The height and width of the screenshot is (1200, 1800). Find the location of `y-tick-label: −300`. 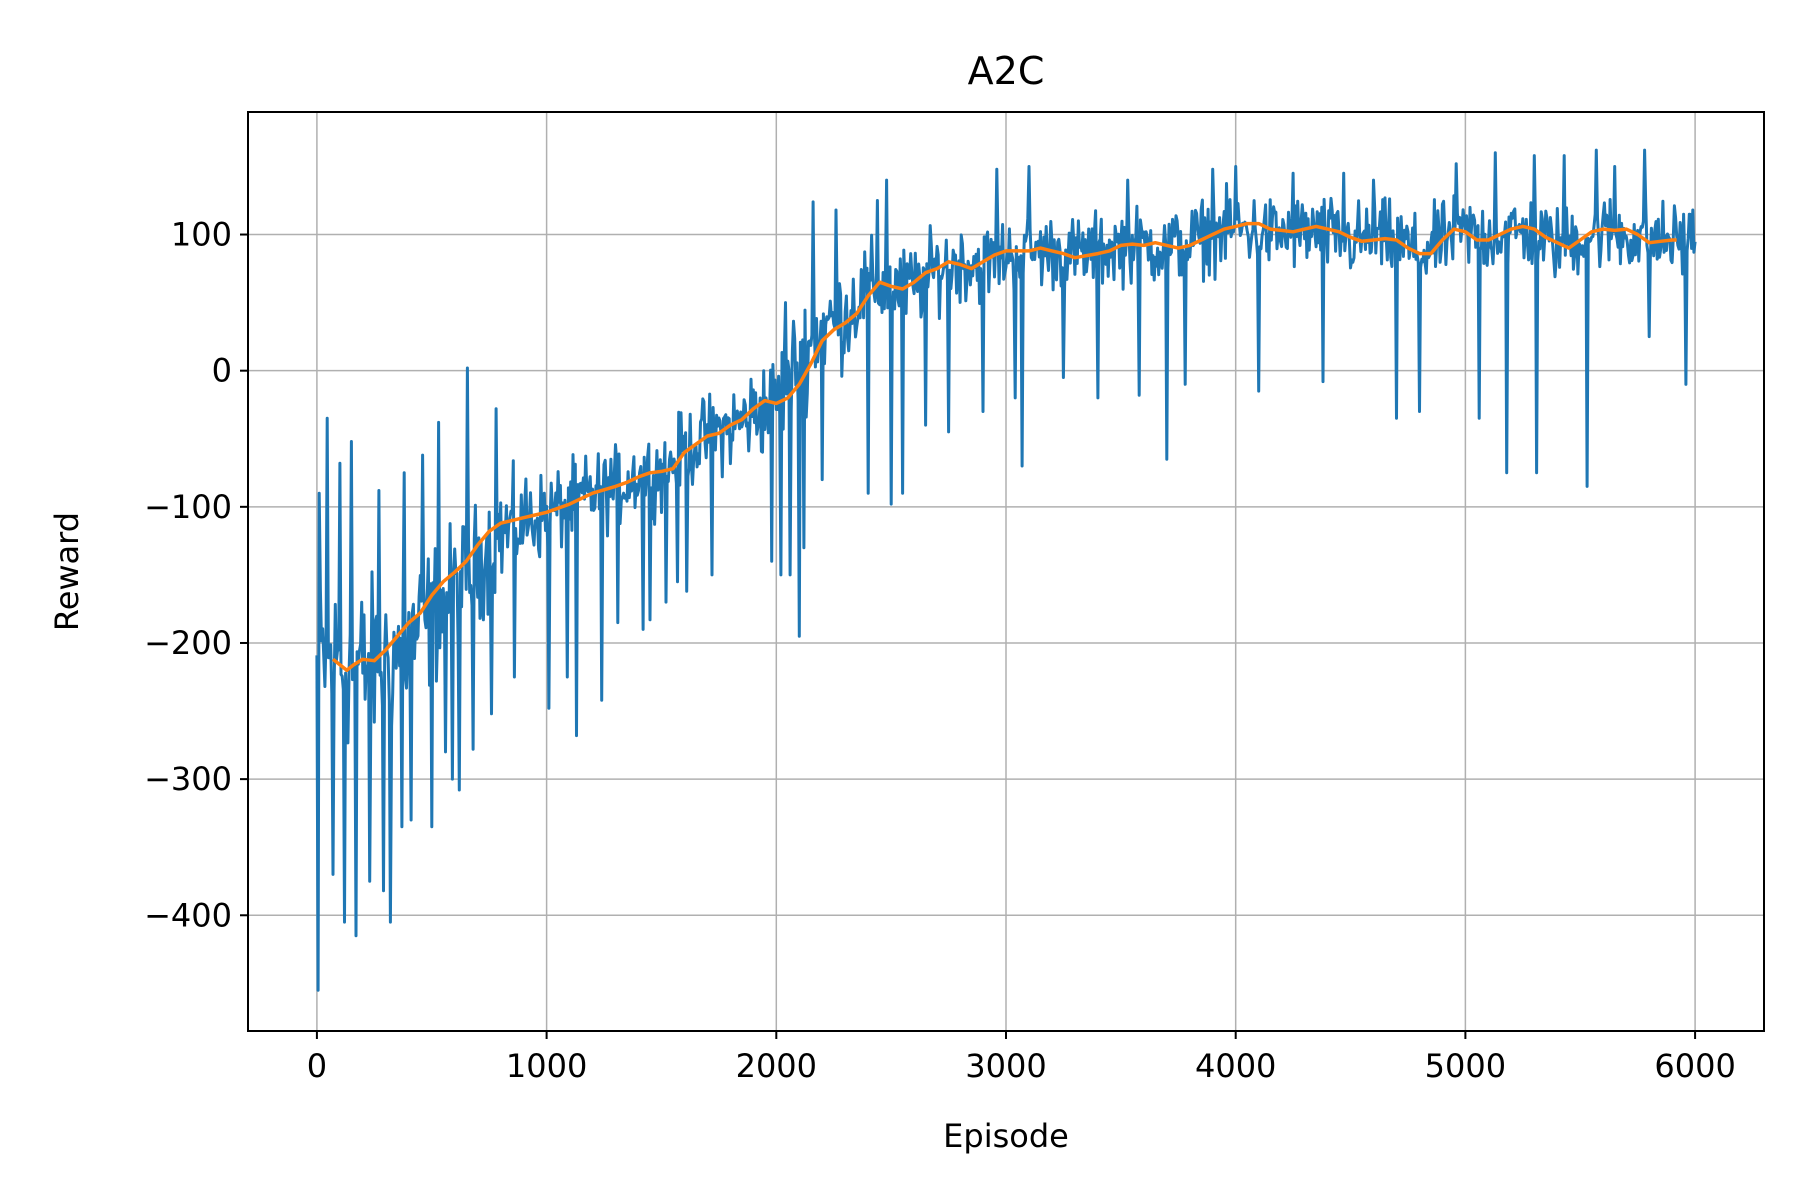

y-tick-label: −300 is located at coordinates (188, 779).